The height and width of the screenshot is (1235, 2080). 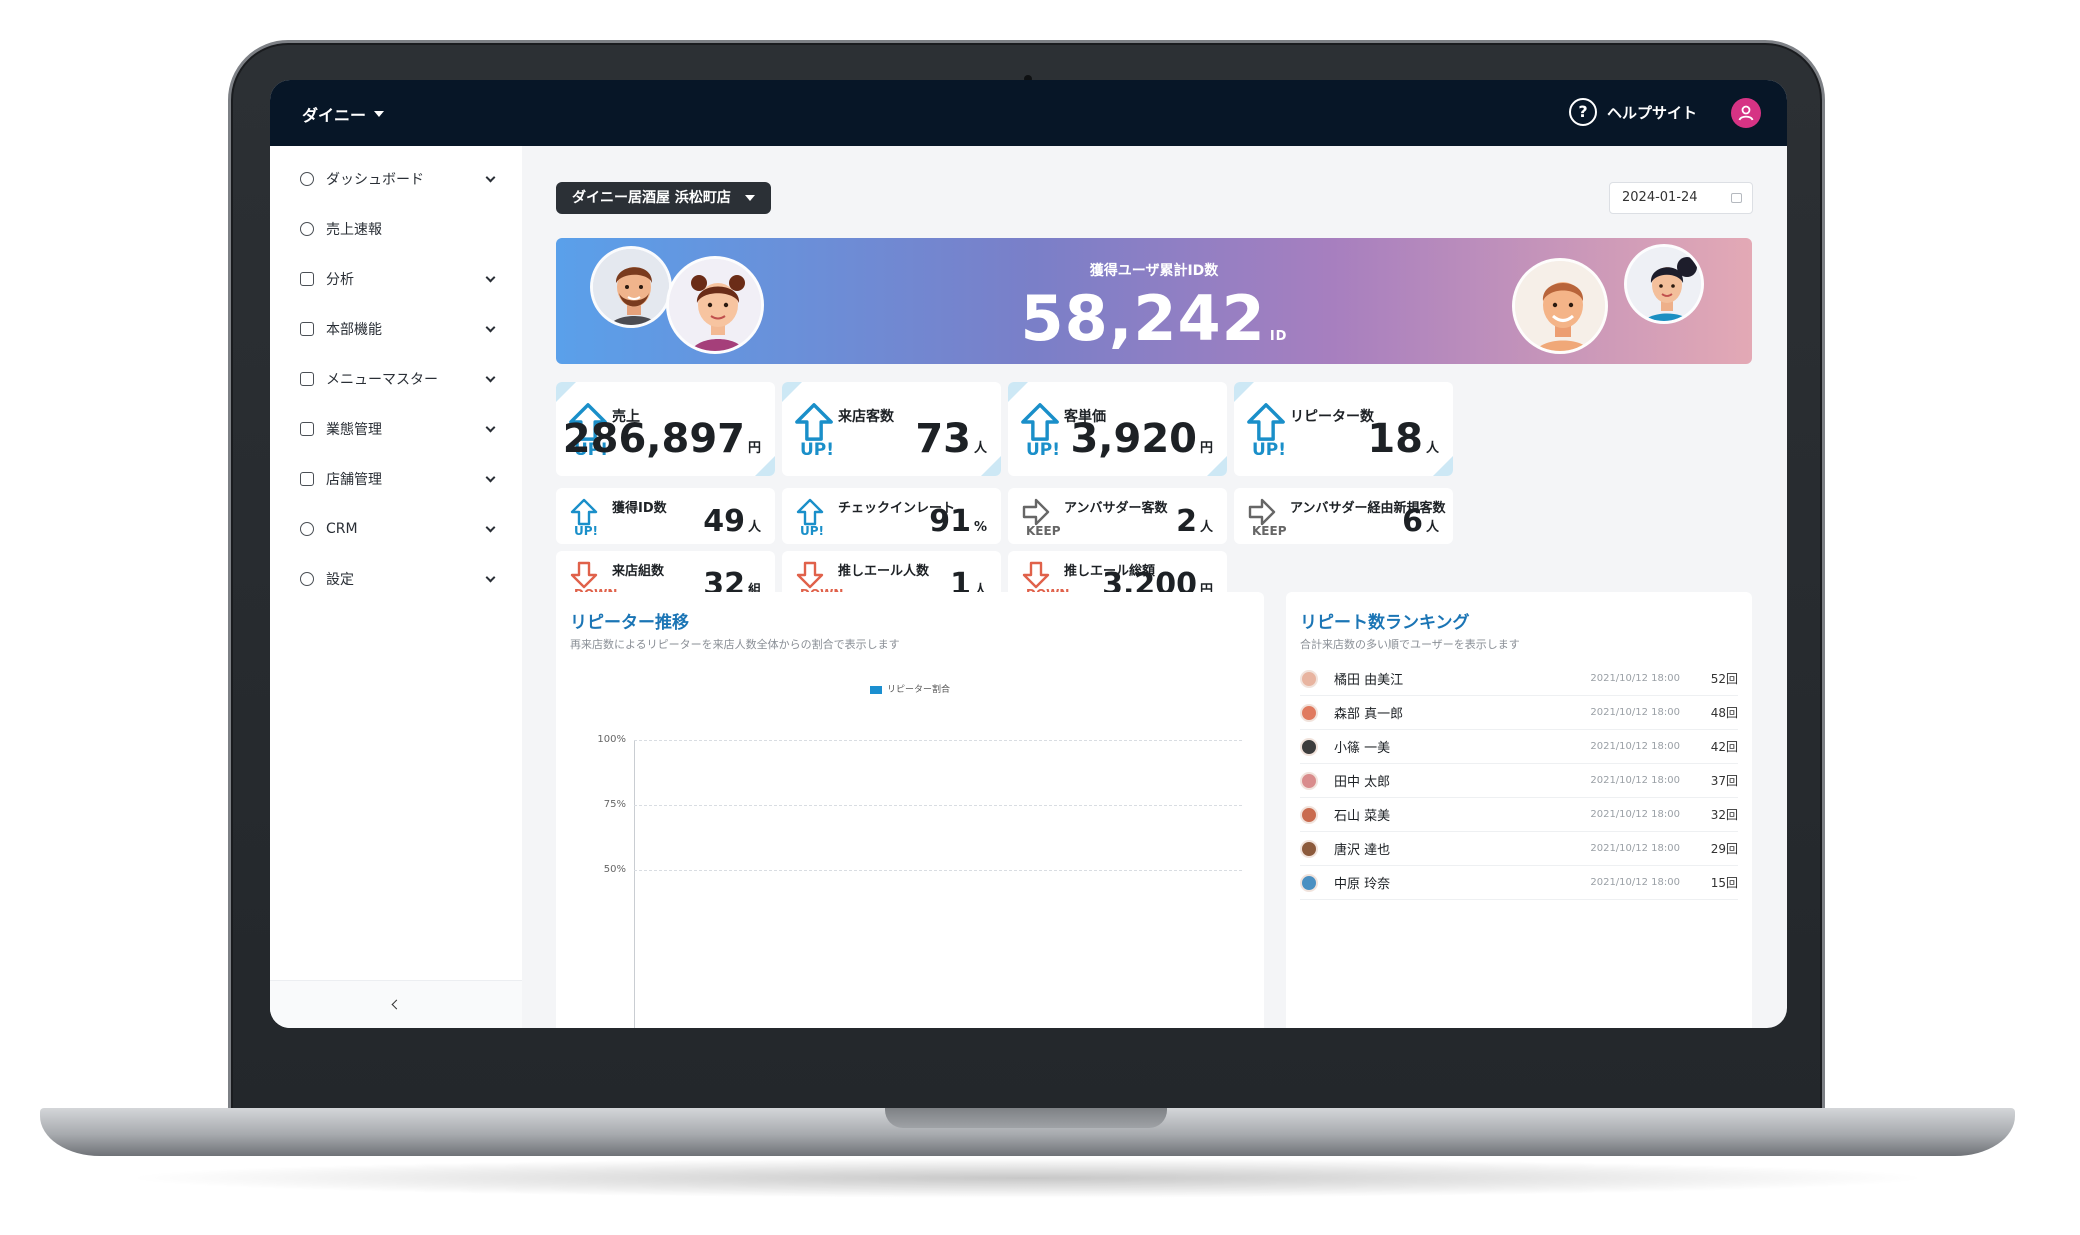 What do you see at coordinates (614, 804) in the screenshot?
I see `ytick-label: 75%` at bounding box center [614, 804].